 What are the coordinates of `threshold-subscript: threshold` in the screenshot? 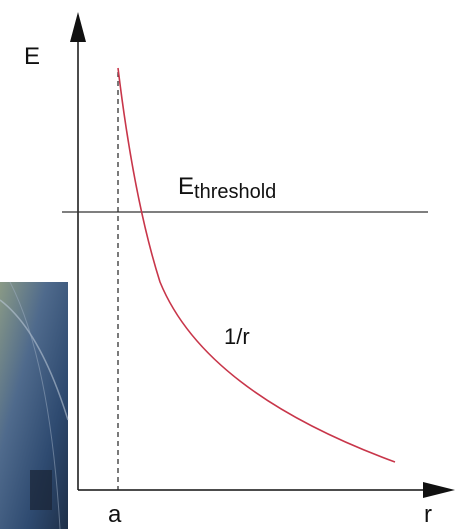 It's located at (235, 192).